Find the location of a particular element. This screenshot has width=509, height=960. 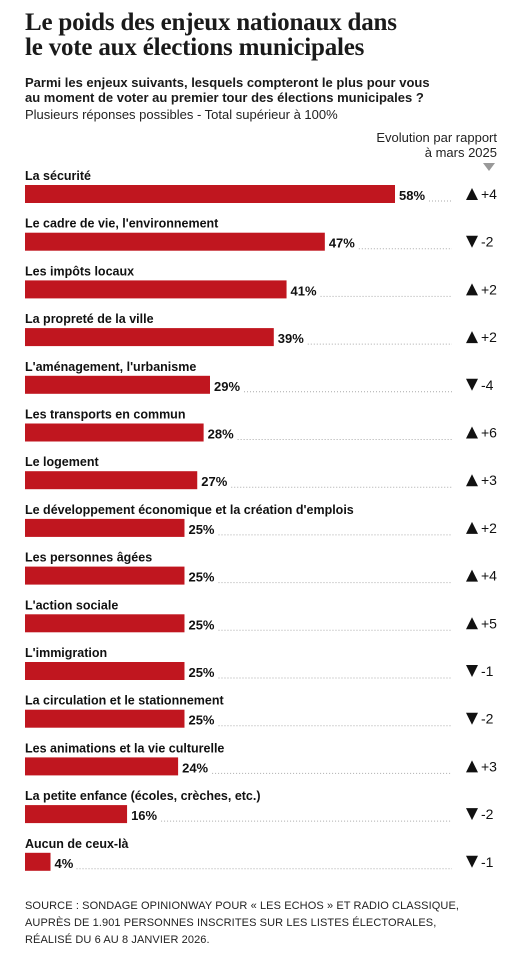

category-label: Les animations et la vie culturelle is located at coordinates (124, 748).